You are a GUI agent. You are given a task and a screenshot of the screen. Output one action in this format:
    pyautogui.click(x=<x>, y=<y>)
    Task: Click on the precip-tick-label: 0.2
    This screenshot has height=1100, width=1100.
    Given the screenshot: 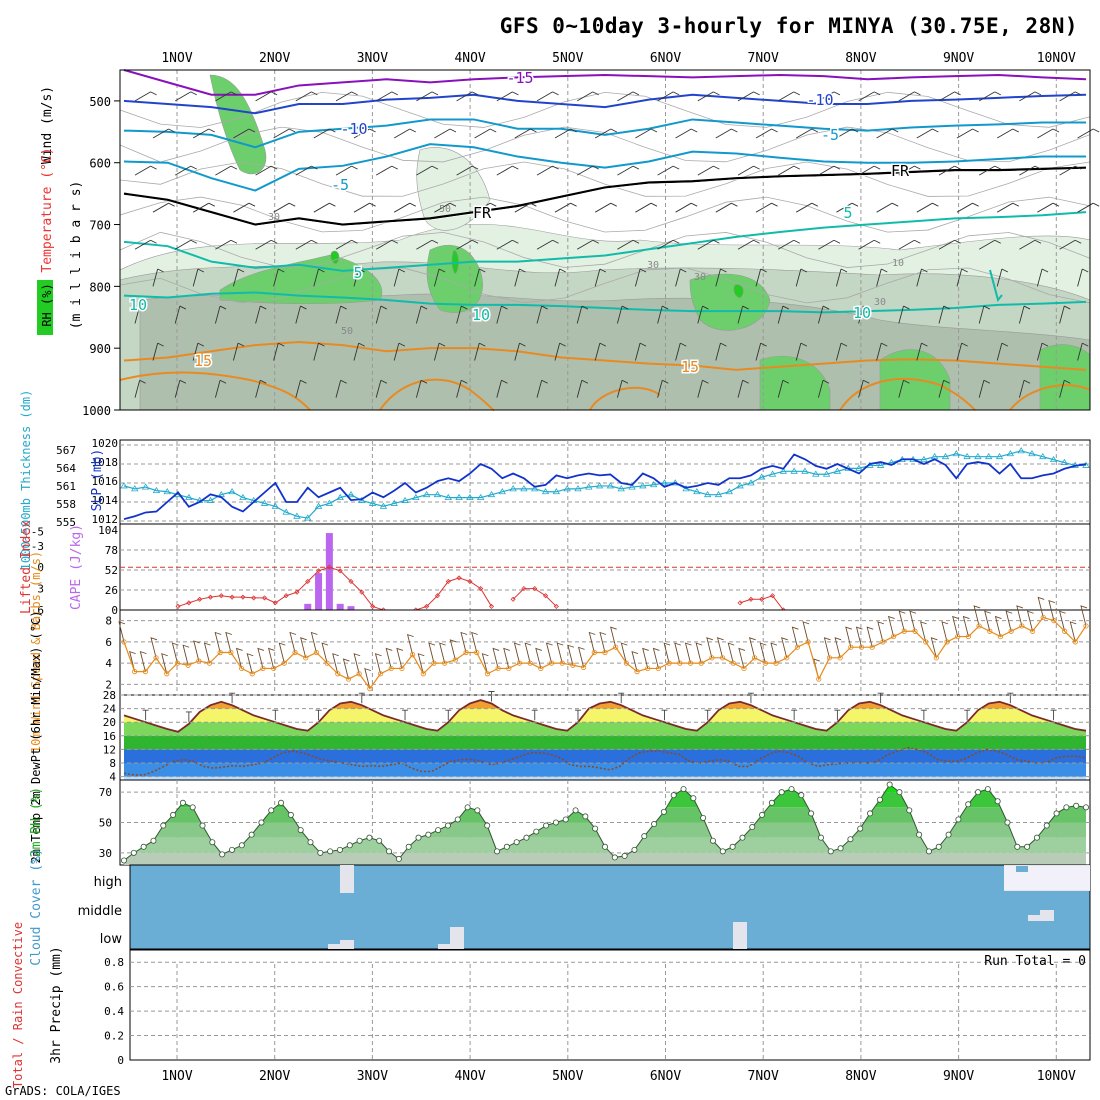 What is the action you would take?
    pyautogui.click(x=114, y=1036)
    